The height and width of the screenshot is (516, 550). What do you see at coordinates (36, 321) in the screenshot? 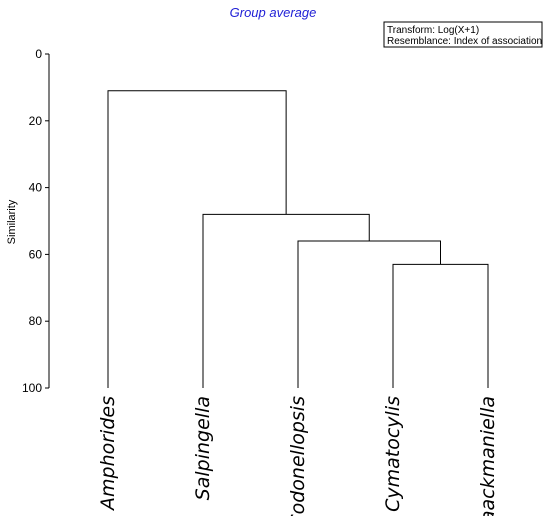
I see `y-tick-label: 80` at bounding box center [36, 321].